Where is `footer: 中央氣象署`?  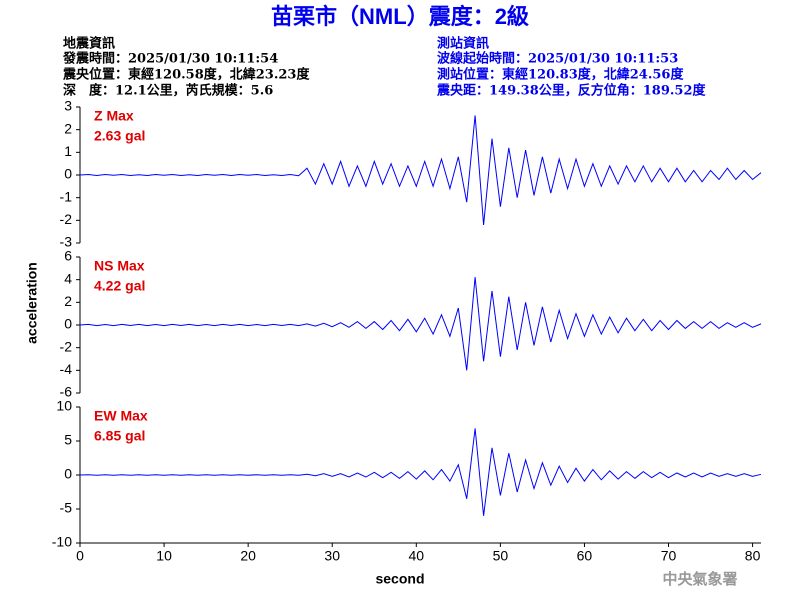 footer: 中央氣象署 is located at coordinates (699, 579).